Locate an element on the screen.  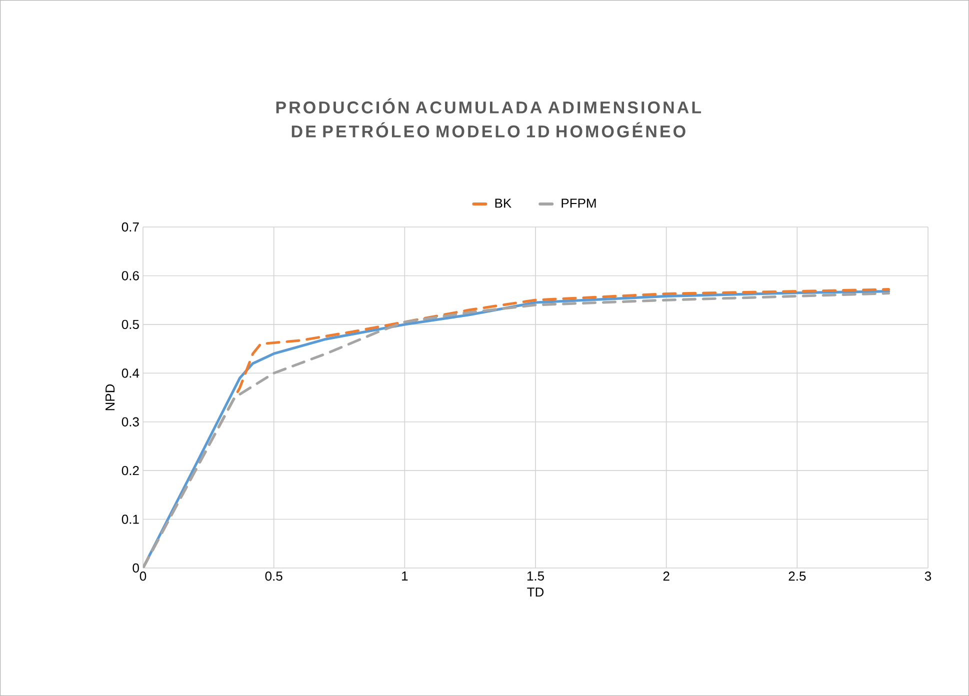
y-tick-label: 0.4 is located at coordinates (131, 373).